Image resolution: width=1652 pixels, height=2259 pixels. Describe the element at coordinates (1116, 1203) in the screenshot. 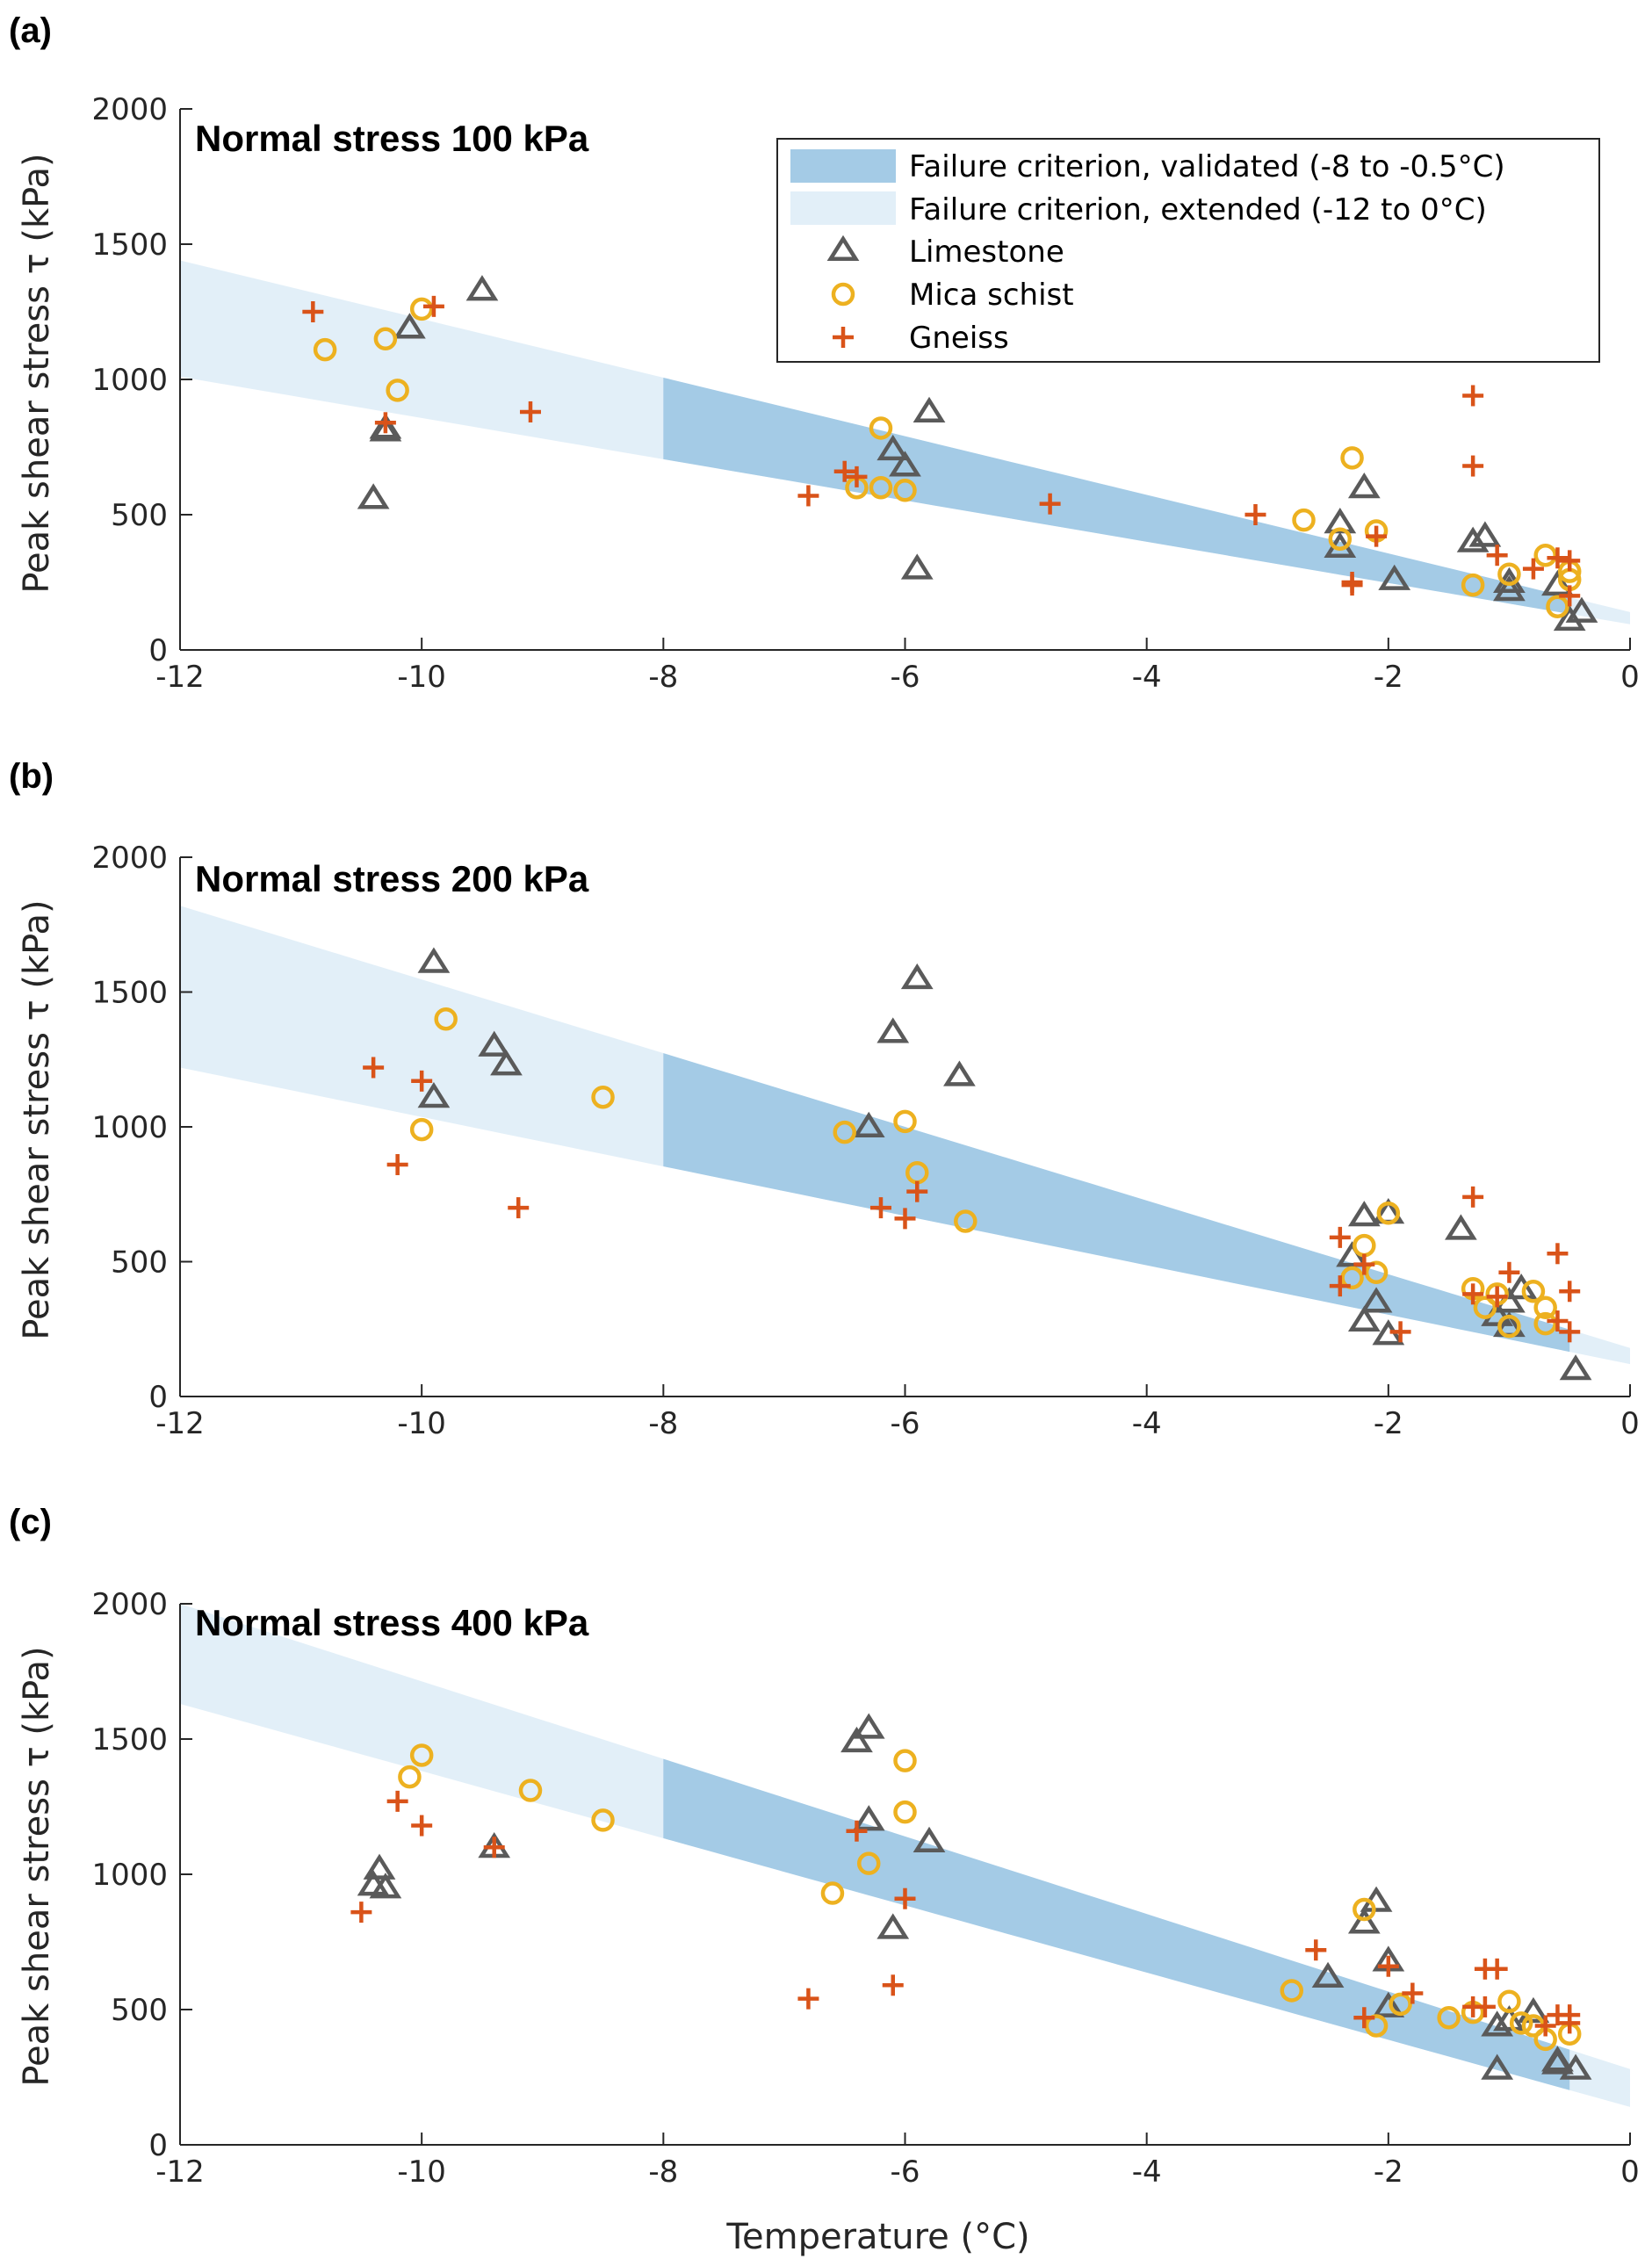

I see `band-validated-b` at that location.